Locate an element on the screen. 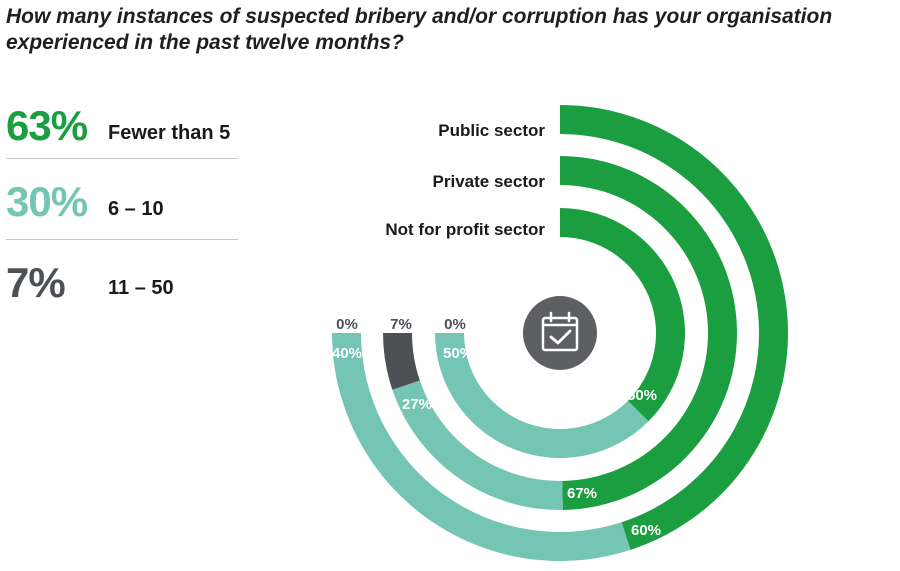 This screenshot has width=900, height=571. series-label-private-sector: Private sector is located at coordinates (489, 181).